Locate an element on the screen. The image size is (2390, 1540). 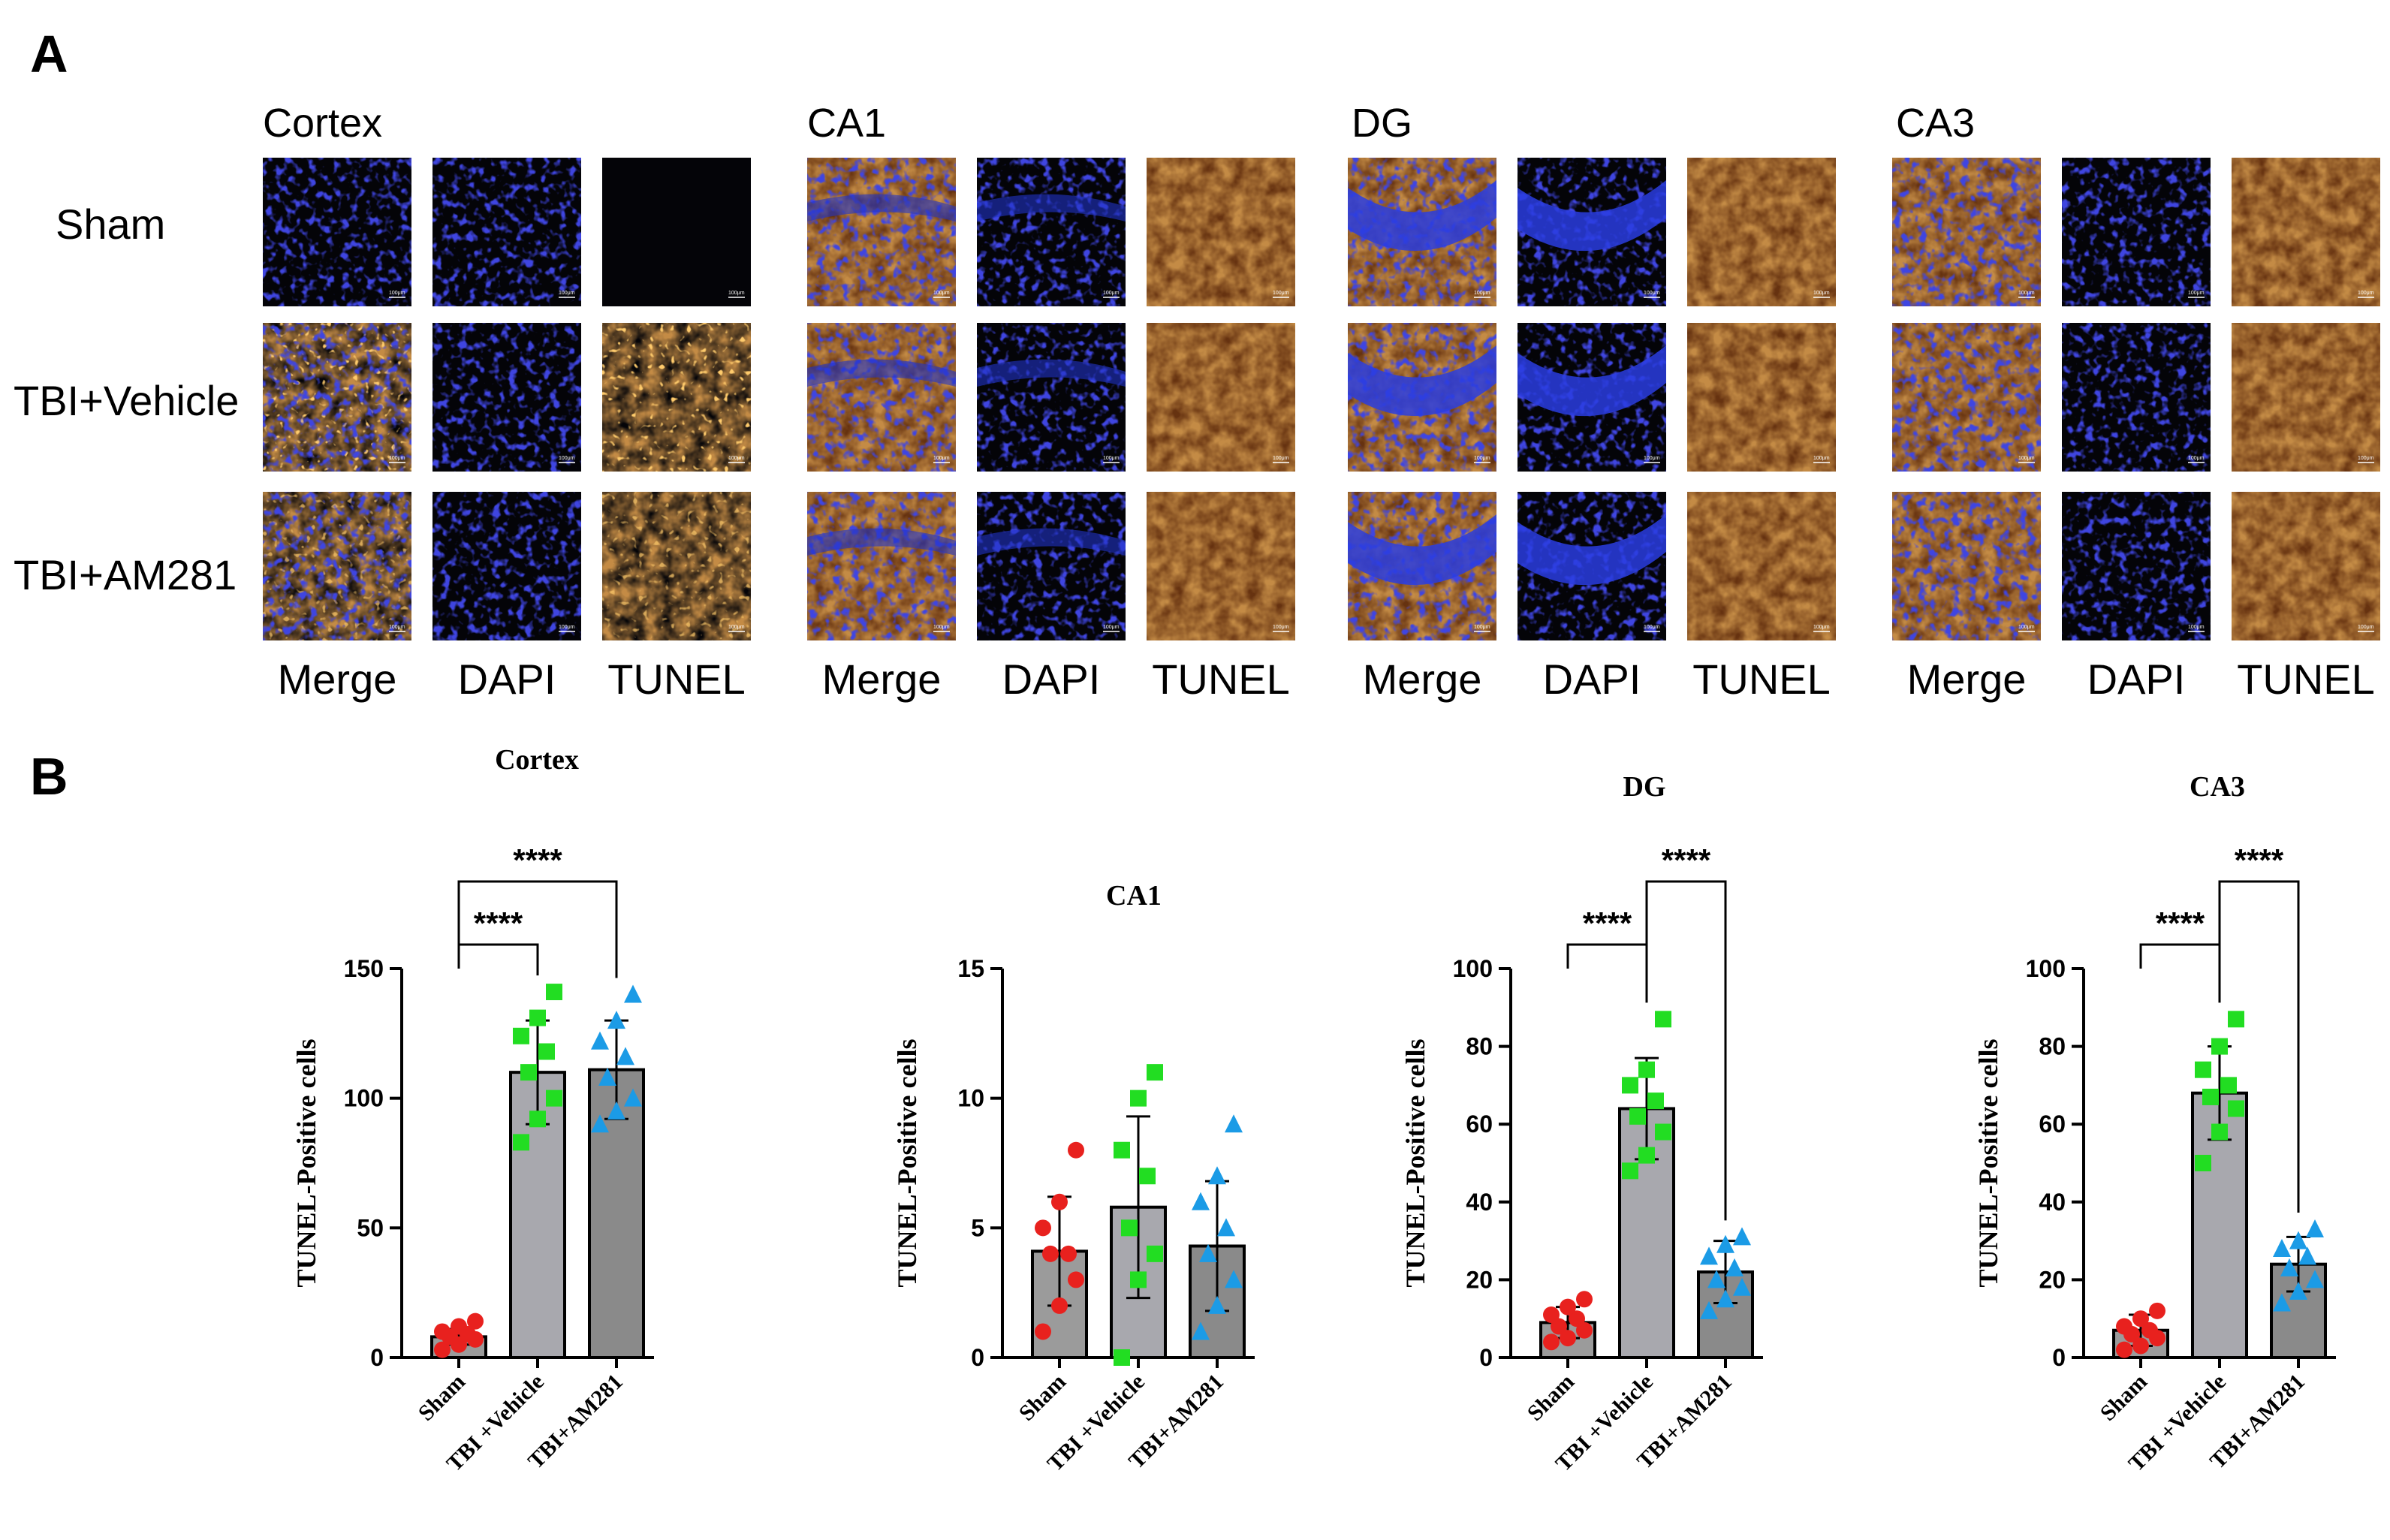
micrograph-cortex-tunel-row1: 100μm is located at coordinates (676, 397).